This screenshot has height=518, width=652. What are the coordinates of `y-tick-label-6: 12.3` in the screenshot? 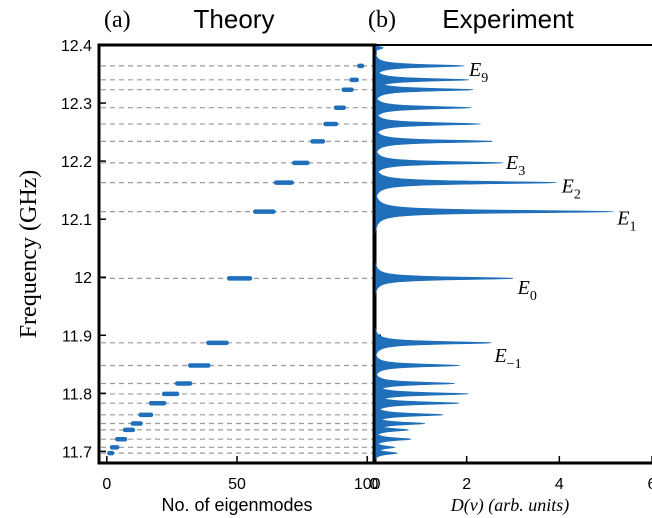 It's located at (76, 104).